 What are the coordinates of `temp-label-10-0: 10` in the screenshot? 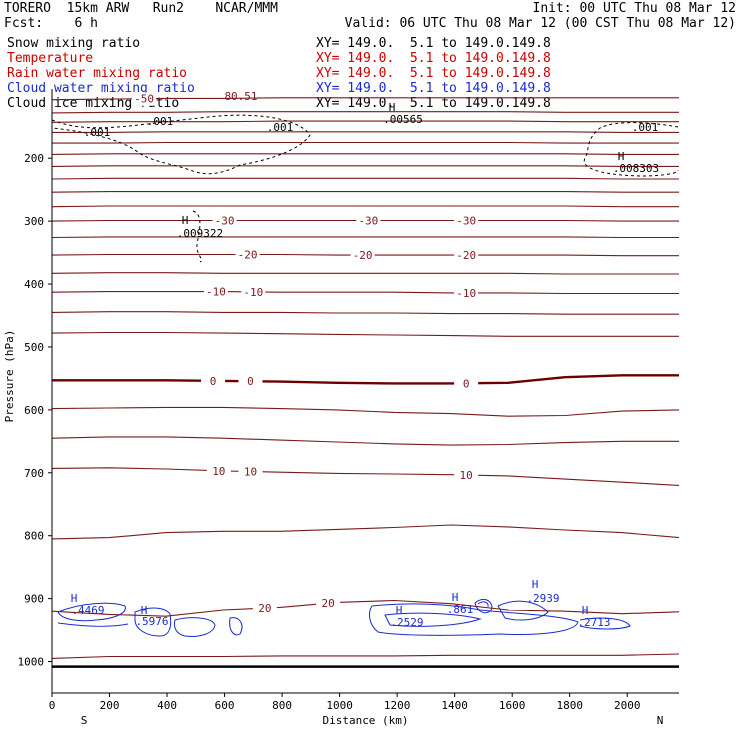 It's located at (218, 471).